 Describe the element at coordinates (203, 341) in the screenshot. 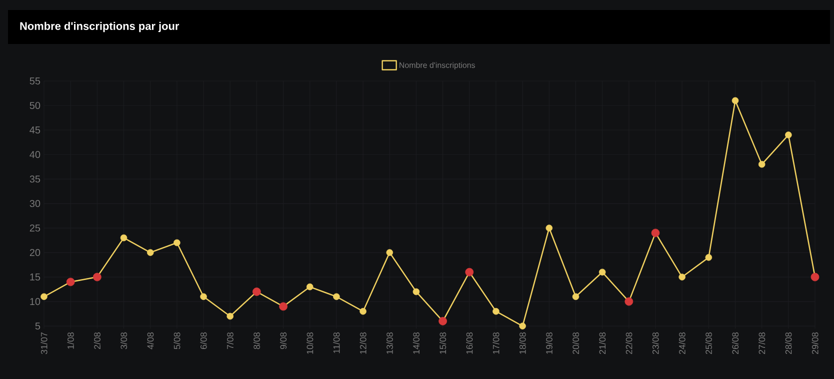

I see `x-tick-label: 6/08` at that location.